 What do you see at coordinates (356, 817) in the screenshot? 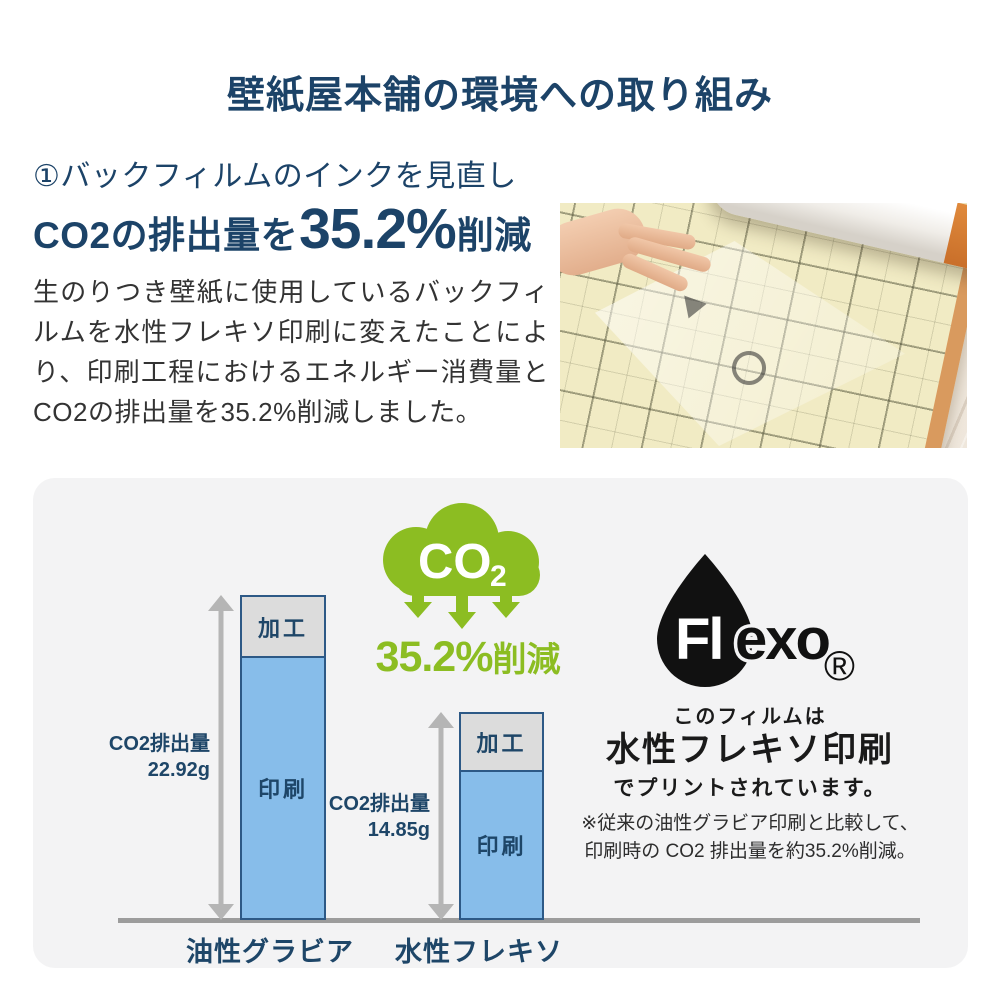
I see `total-label-right: CO2排出量 14.85g` at bounding box center [356, 817].